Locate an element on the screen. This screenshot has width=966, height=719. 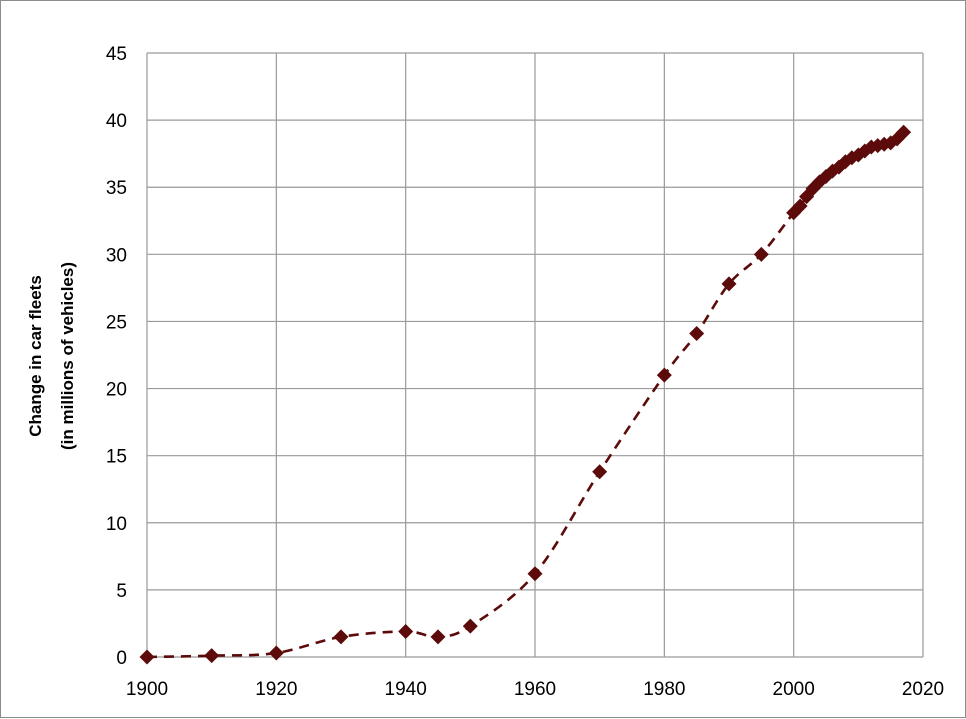
x-tick-label: 1920 is located at coordinates (276, 689).